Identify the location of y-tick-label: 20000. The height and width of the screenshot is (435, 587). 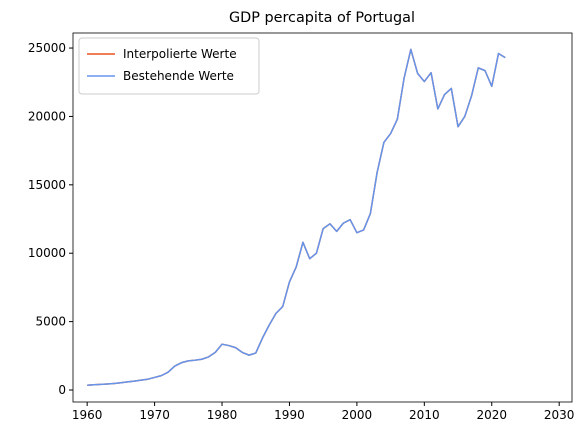
(47, 116).